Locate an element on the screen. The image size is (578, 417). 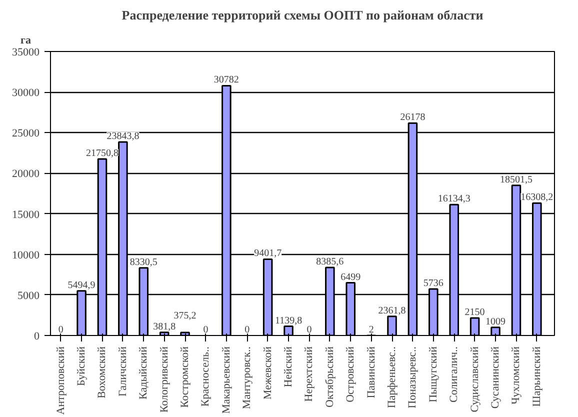
x-tick-label: Поназыревс.. is located at coordinates (412, 377).